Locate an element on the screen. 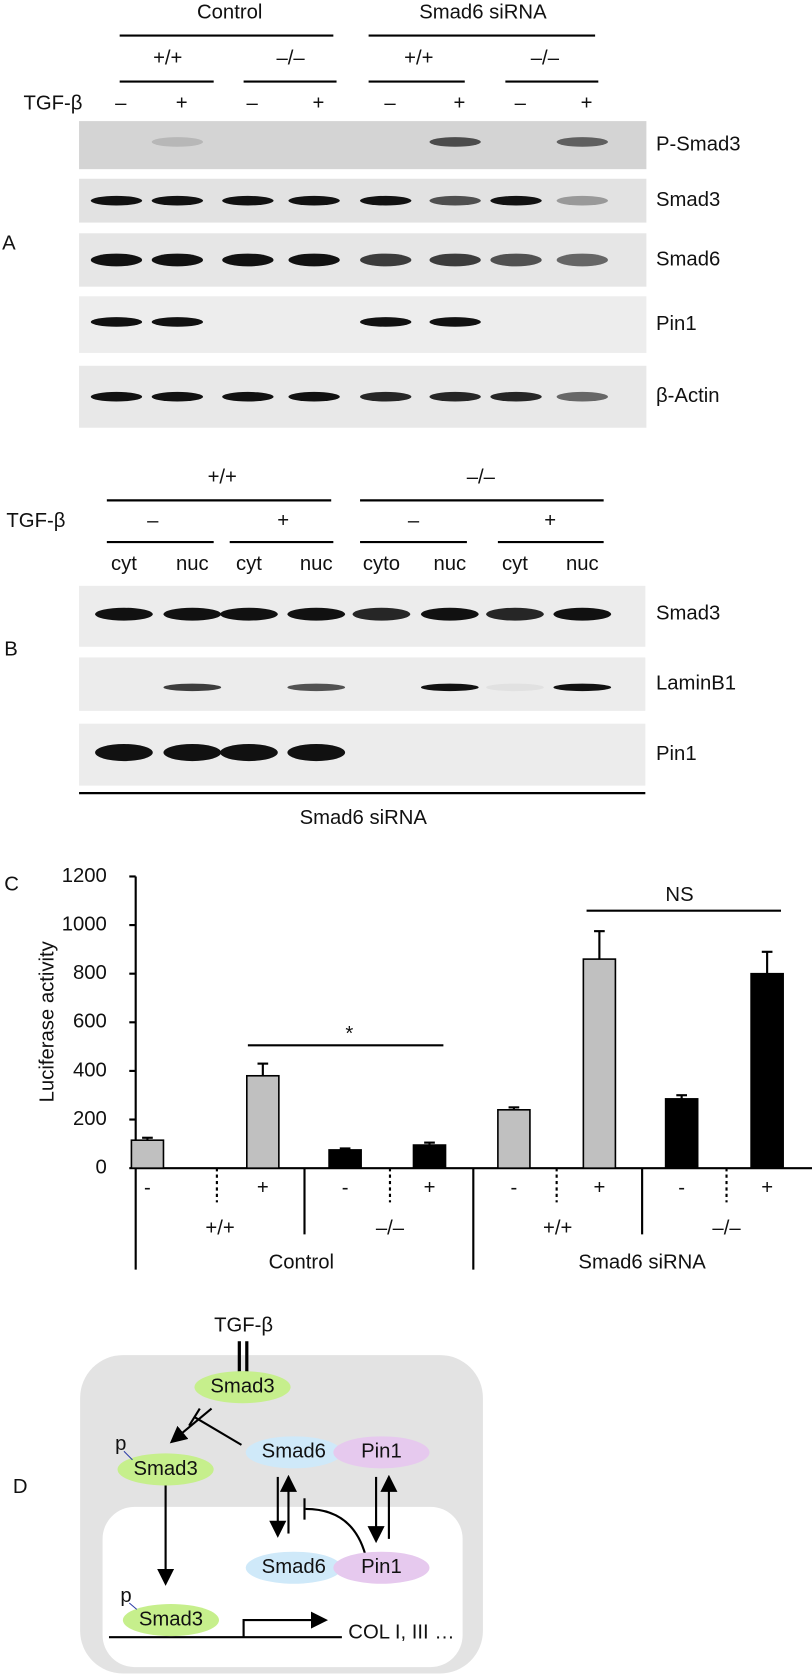 This screenshot has width=812, height=1676. label: cyto is located at coordinates (381, 564).